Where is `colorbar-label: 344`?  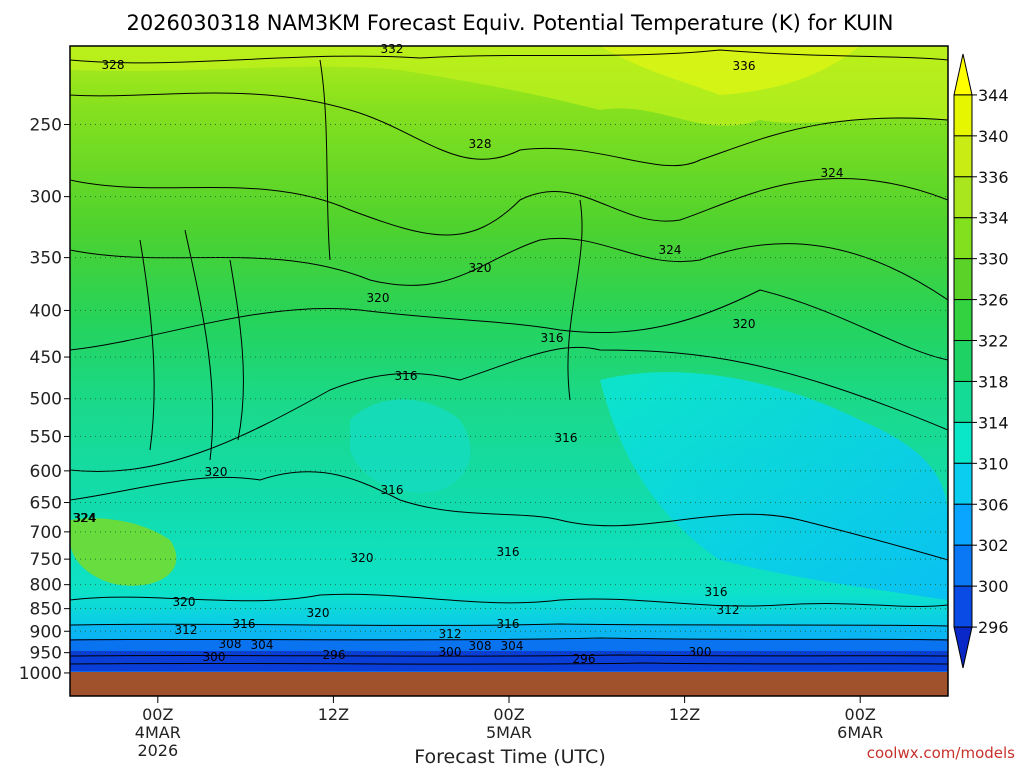
colorbar-label: 344 is located at coordinates (993, 95).